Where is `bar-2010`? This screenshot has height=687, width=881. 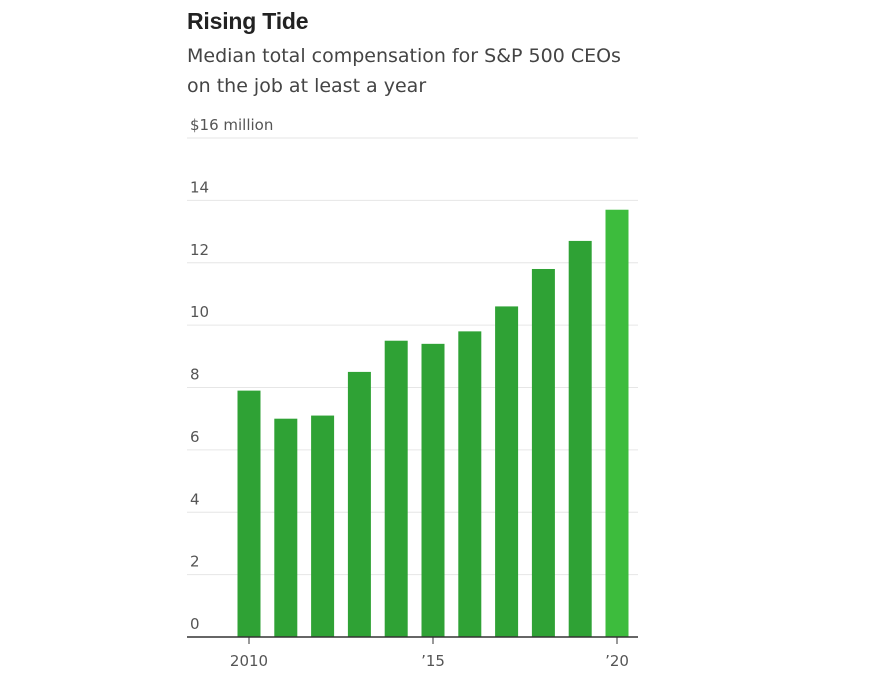 bar-2010 is located at coordinates (249, 513).